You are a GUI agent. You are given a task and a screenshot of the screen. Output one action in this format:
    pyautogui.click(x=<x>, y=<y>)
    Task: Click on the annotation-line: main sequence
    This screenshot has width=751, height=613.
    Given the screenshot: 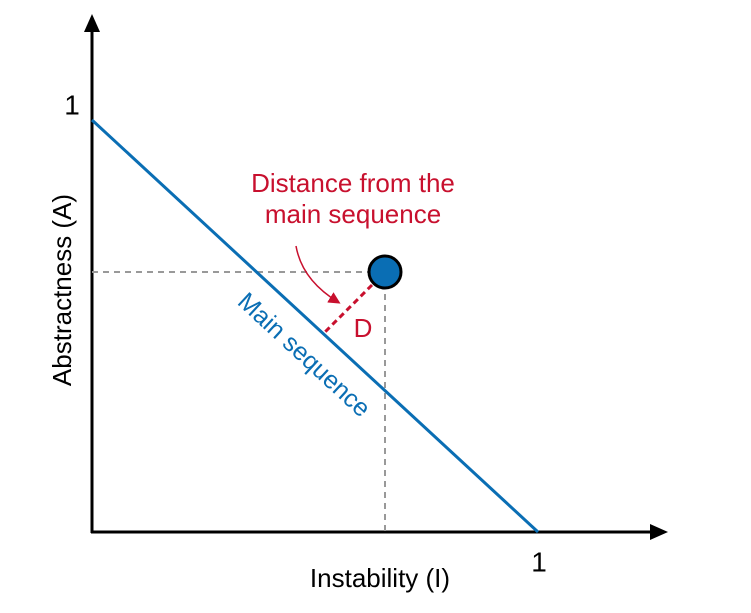 What is the action you would take?
    pyautogui.click(x=353, y=214)
    